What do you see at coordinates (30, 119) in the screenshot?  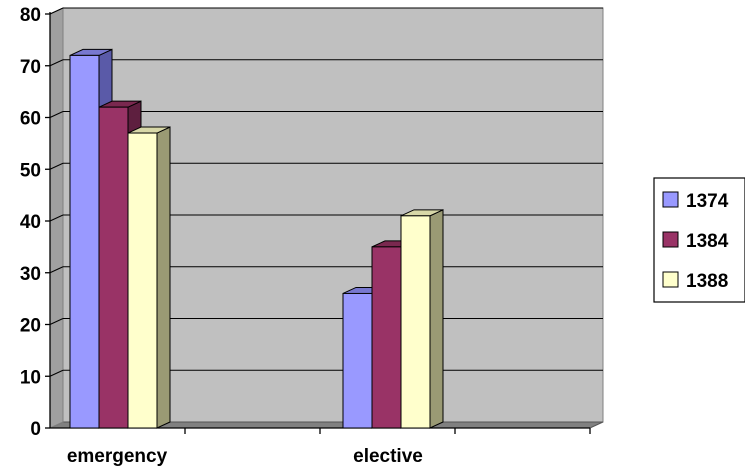 I see `y-tick-label: 60` at bounding box center [30, 119].